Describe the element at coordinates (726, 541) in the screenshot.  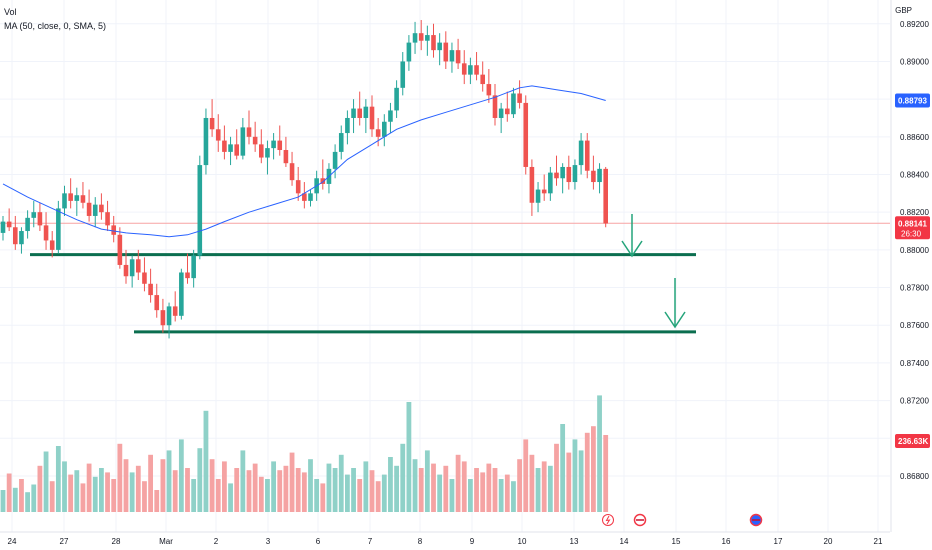
I see `date-tick-label: 16` at that location.